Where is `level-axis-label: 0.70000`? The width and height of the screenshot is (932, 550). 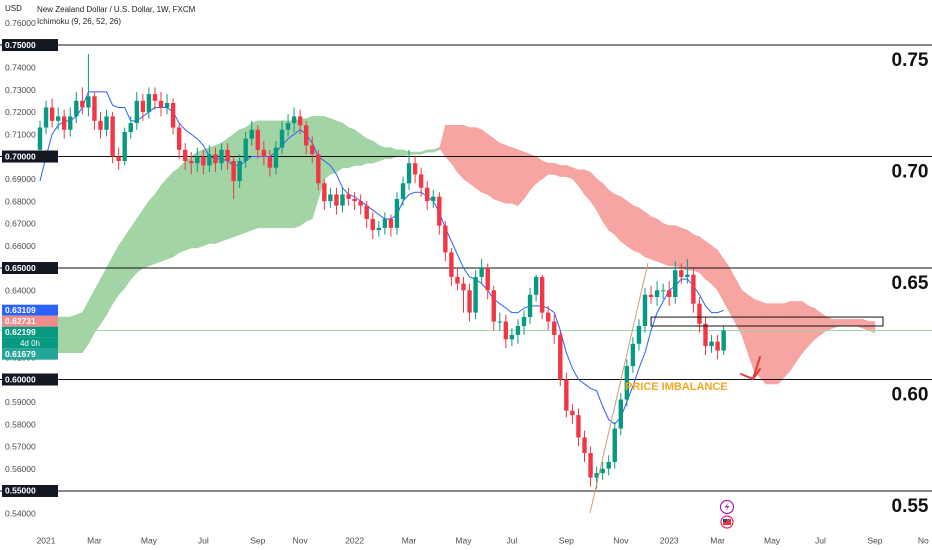
level-axis-label: 0.70000 is located at coordinates (20, 156).